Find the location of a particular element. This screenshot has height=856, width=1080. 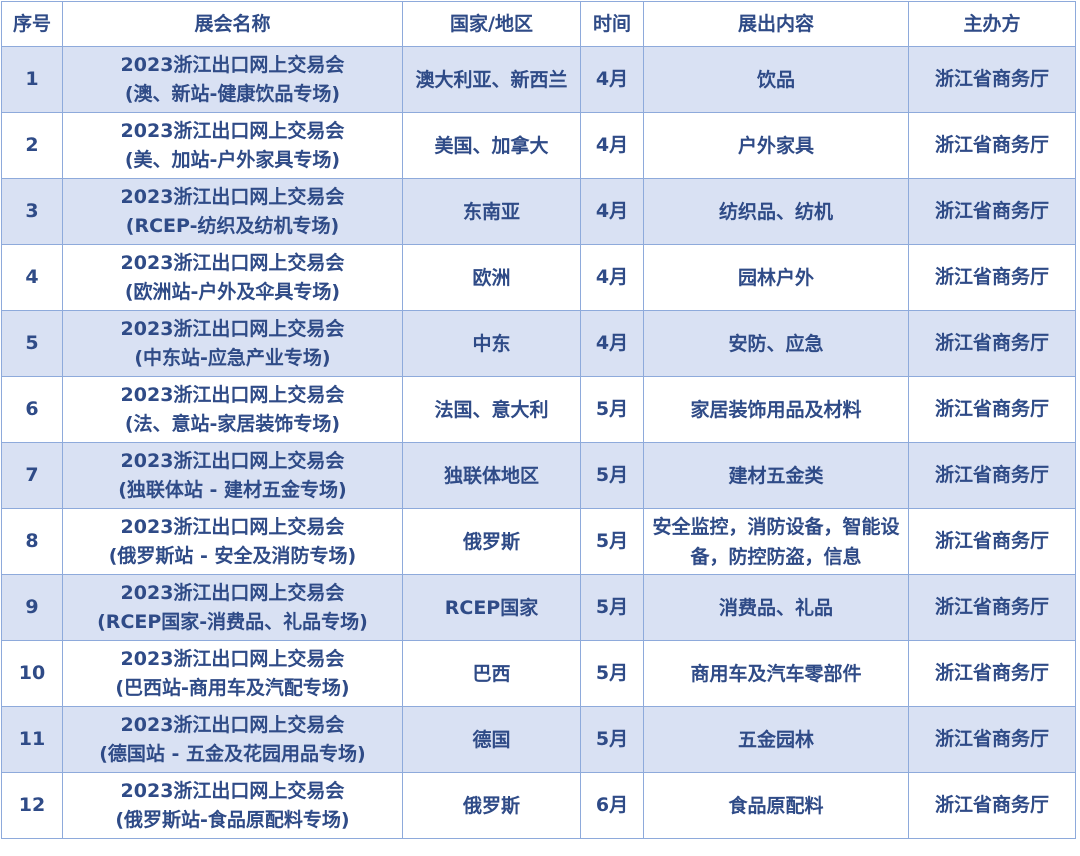

region-text: 独联体地区 is located at coordinates (491, 475).